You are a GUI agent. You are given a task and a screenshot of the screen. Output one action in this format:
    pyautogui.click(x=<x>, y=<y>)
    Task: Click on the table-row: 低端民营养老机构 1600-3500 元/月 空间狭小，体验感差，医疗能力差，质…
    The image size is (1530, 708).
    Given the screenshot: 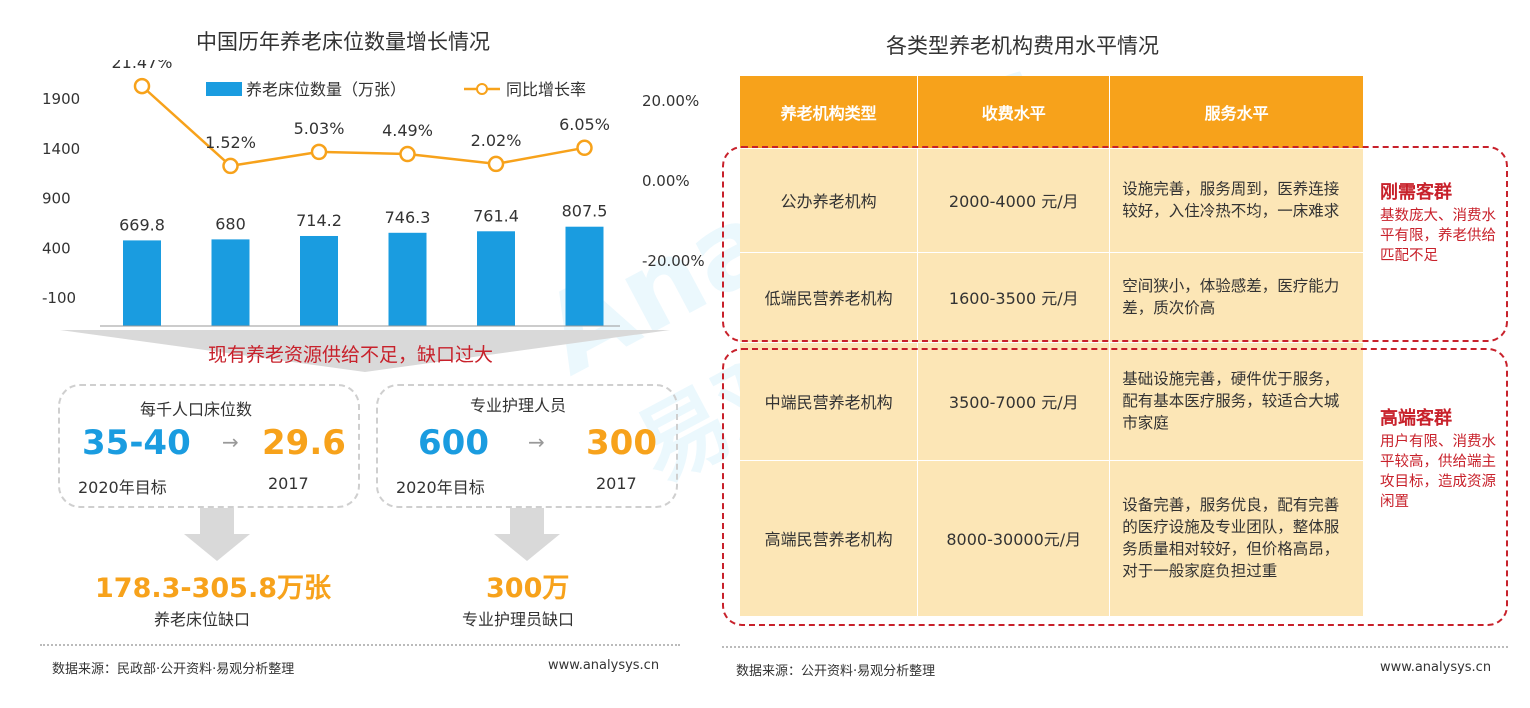 What is the action you would take?
    pyautogui.click(x=1052, y=296)
    